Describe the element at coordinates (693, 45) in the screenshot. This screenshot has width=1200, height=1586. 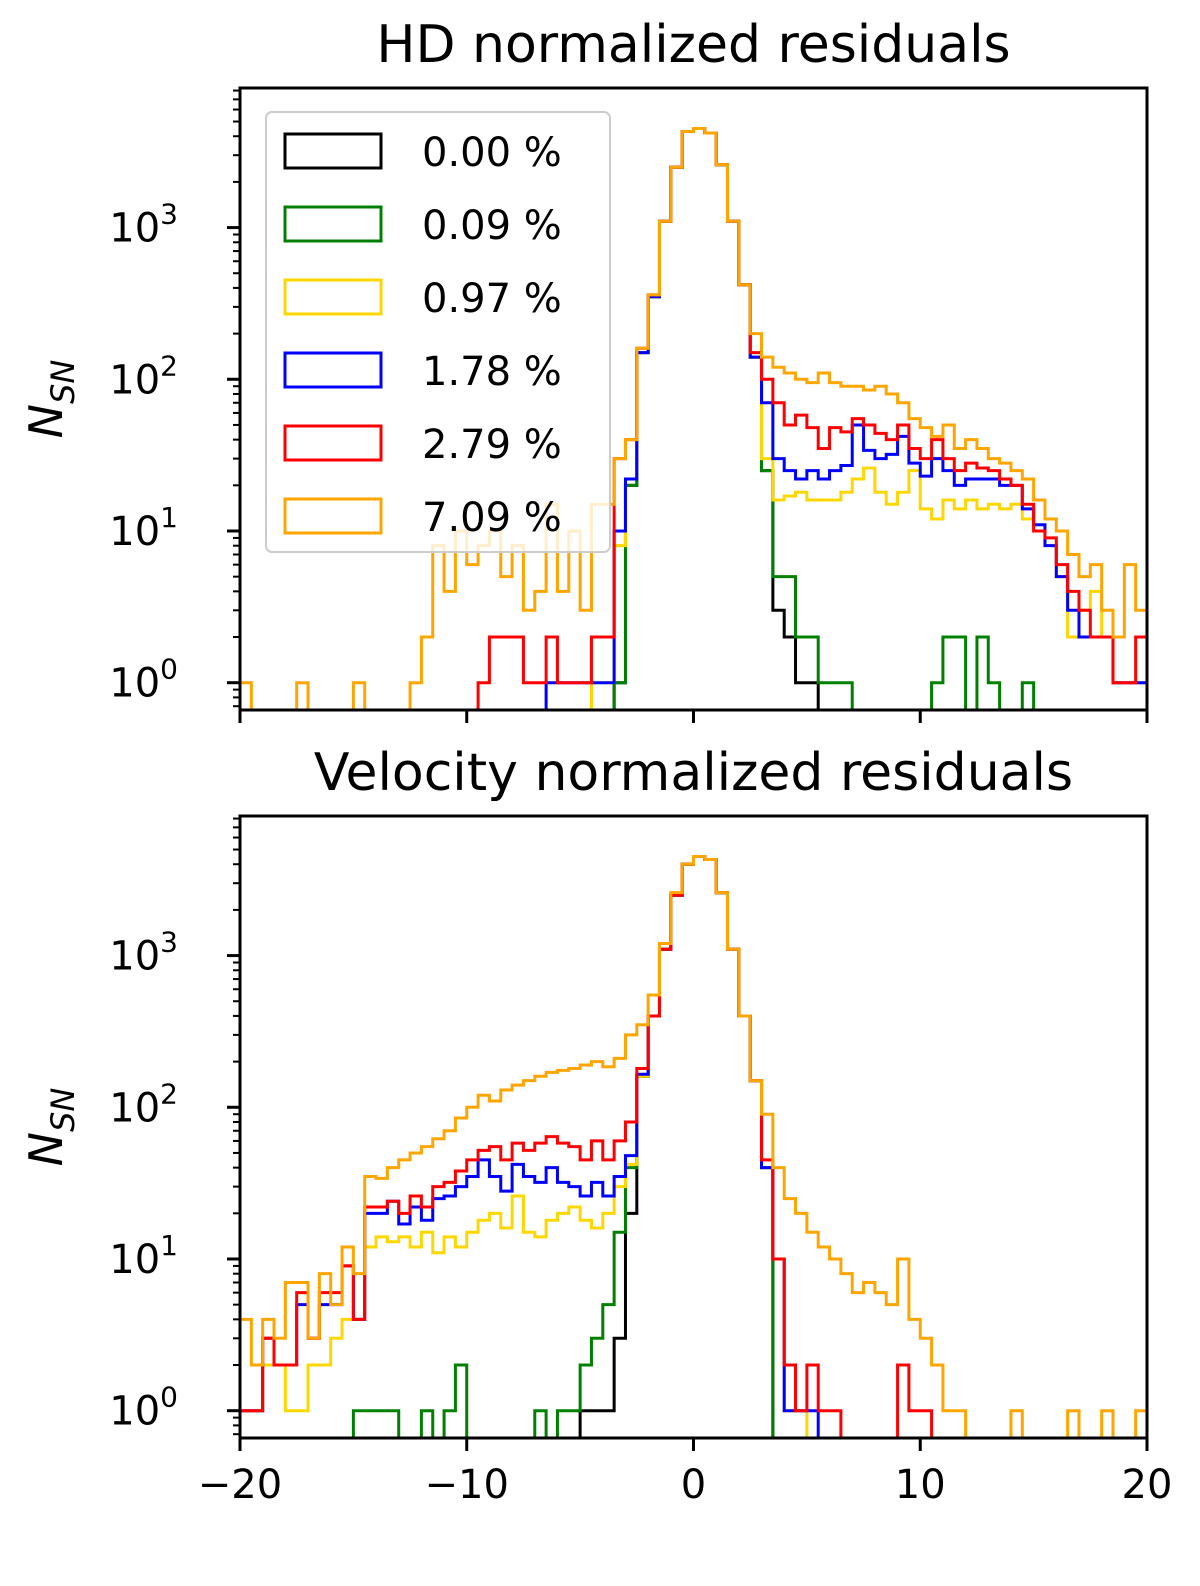
I see `chart-title: HD normalized residuals` at that location.